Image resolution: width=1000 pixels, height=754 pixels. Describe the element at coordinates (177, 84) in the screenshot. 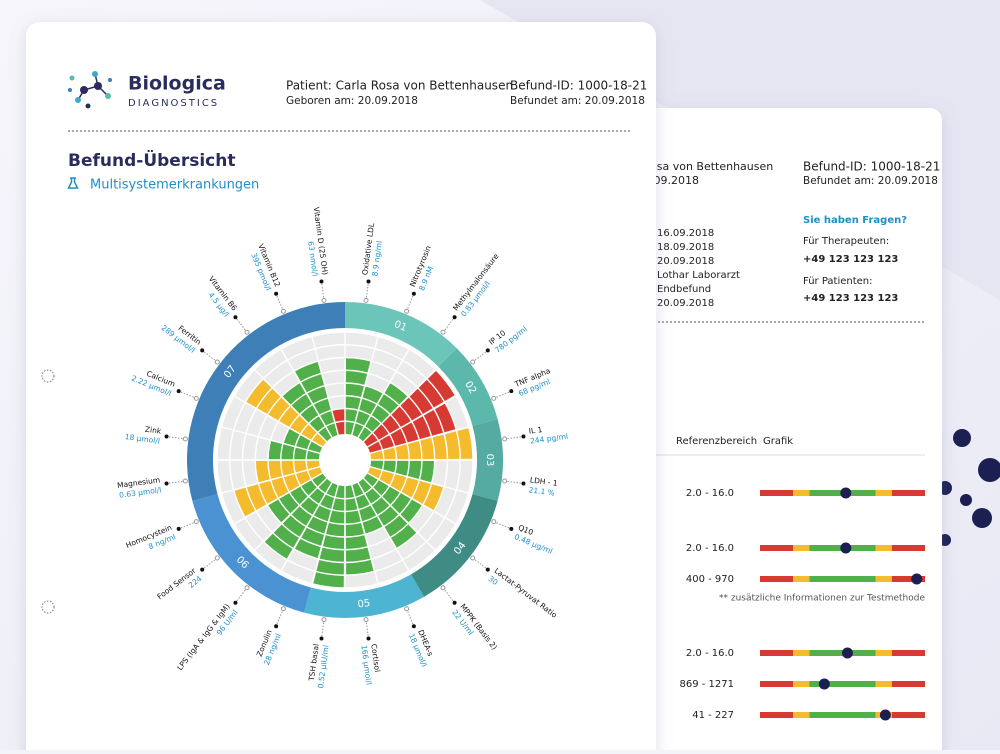

I see `brand-name: Biologica` at that location.